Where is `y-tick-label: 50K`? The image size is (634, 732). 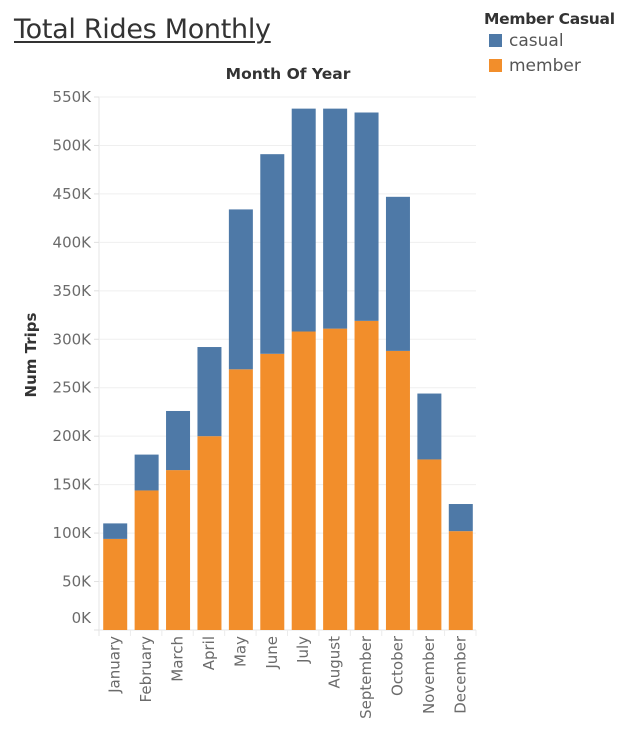
y-tick-label: 50K is located at coordinates (77, 582).